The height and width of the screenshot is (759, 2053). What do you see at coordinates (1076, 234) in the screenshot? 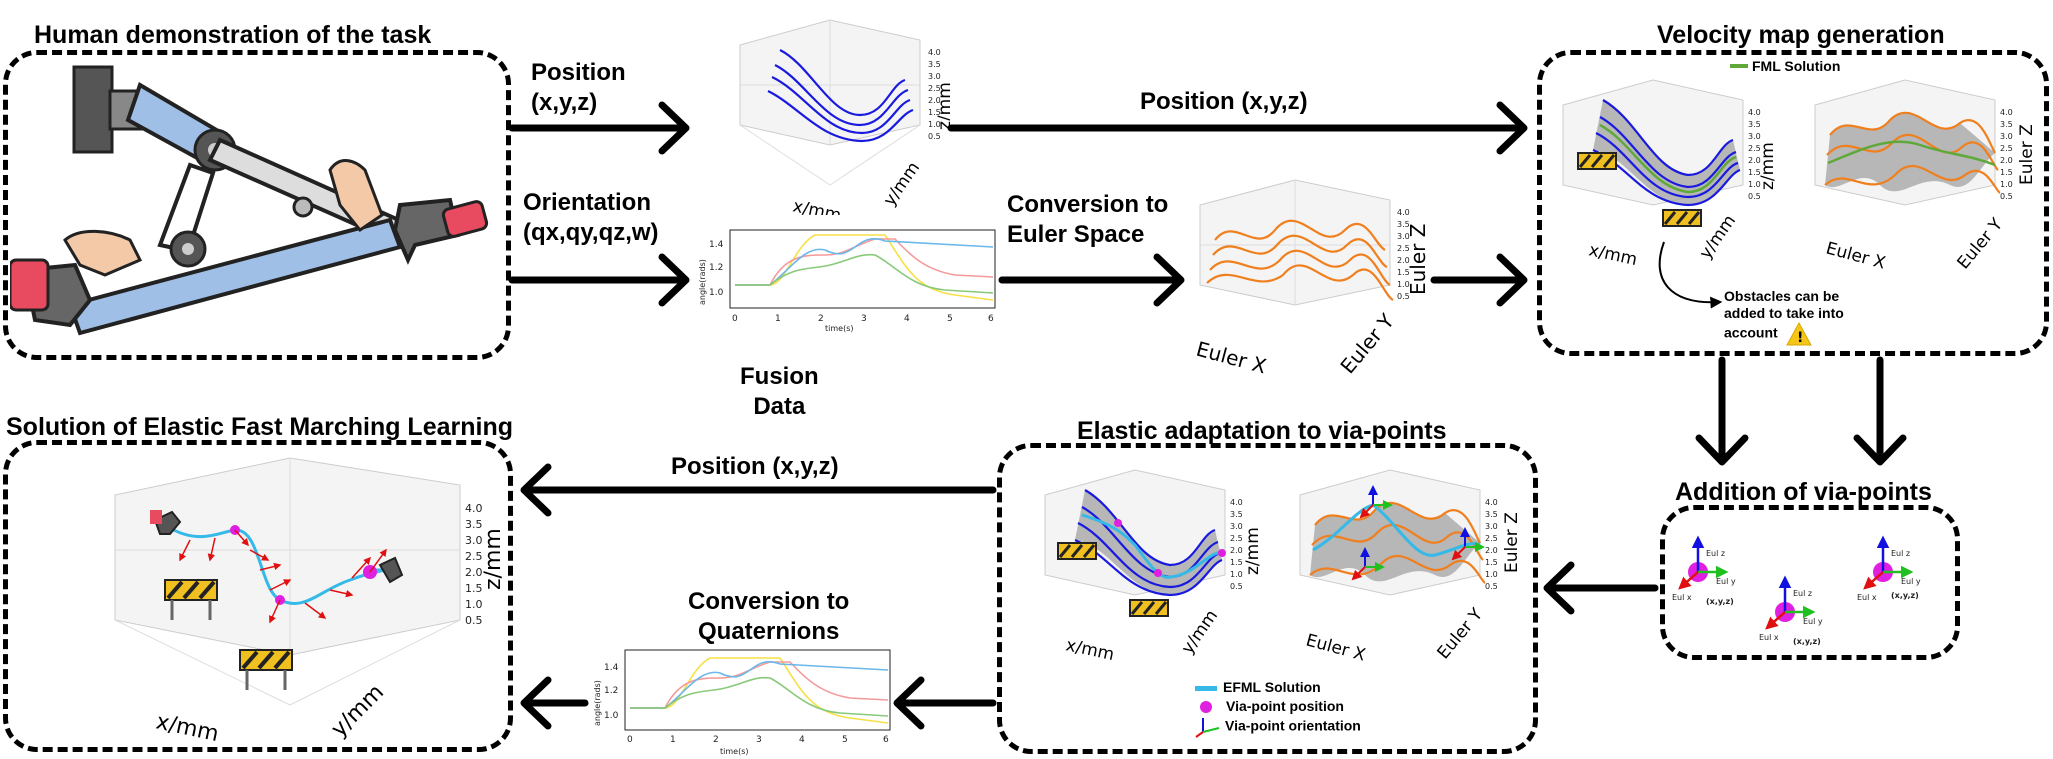
I see `conversion-euler-line2: Euler Space` at bounding box center [1076, 234].